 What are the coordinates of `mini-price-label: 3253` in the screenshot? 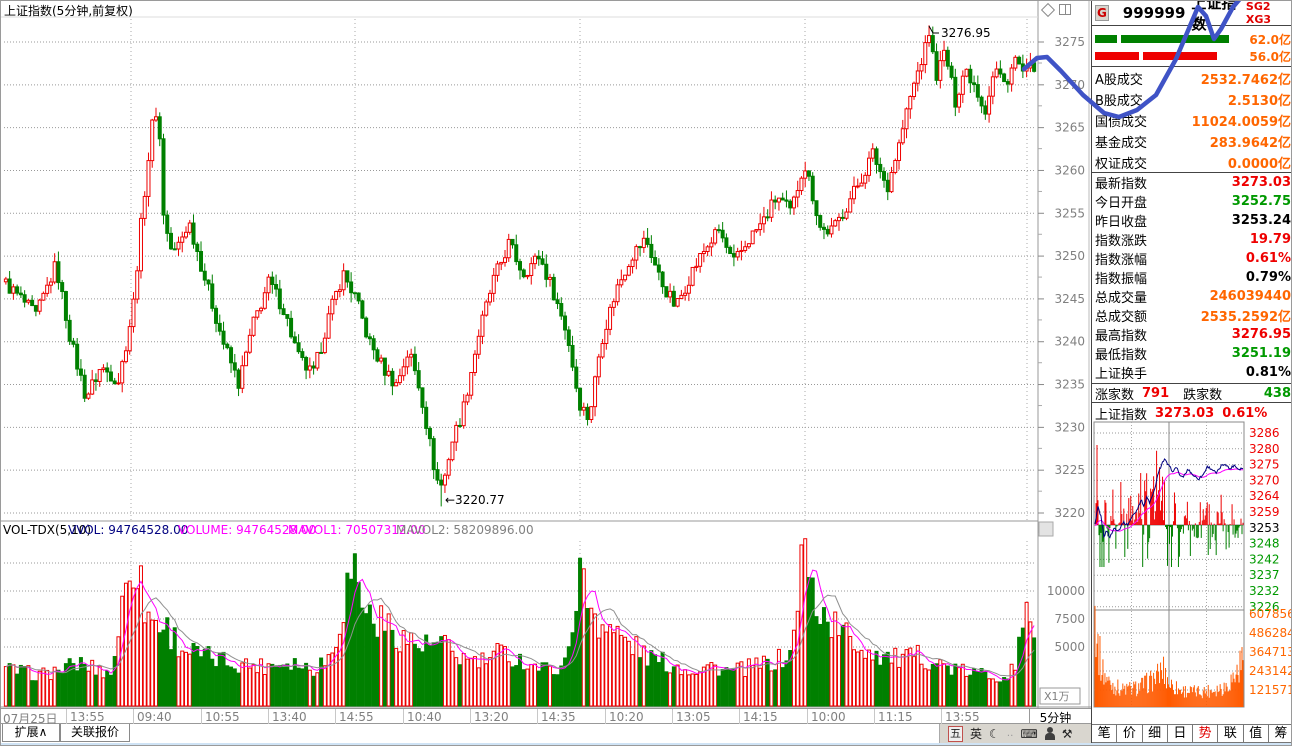 It's located at (1264, 528).